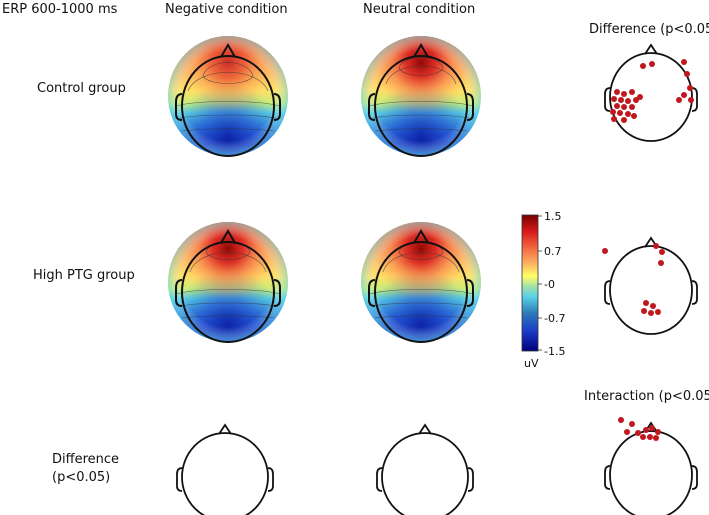 This screenshot has height=515, width=709. I want to click on colorbar, so click(530, 283).